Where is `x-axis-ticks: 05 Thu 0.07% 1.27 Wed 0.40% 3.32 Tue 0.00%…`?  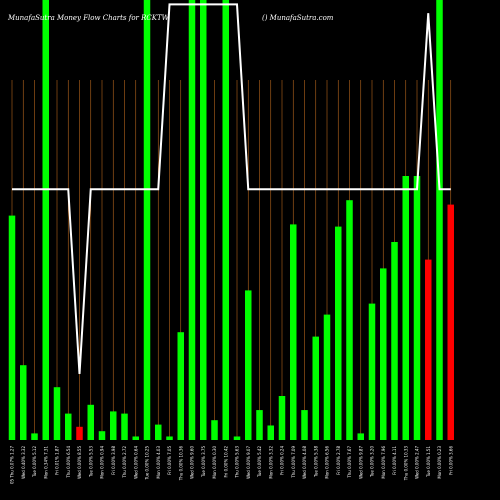 x-axis-ticks: 05 Thu 0.07% 1.27 Wed 0.40% 3.32 Tue 0.00%… is located at coordinates (232, 465).